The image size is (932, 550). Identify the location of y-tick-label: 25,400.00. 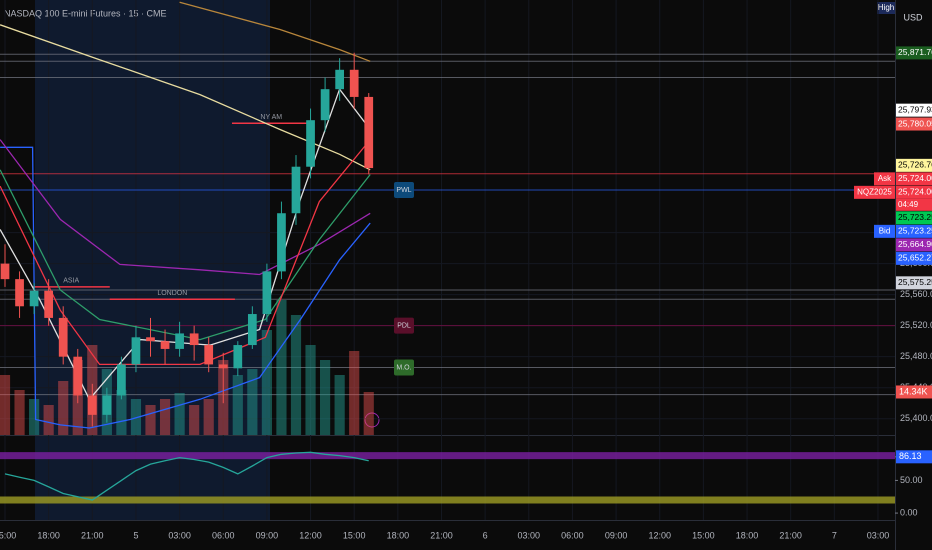
(916, 418).